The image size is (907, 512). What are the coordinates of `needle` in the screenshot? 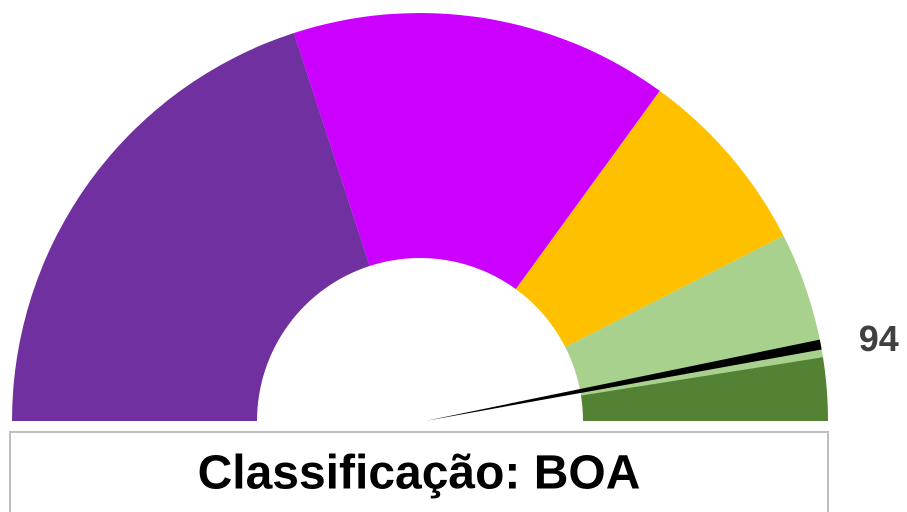 It's located at (623, 380).